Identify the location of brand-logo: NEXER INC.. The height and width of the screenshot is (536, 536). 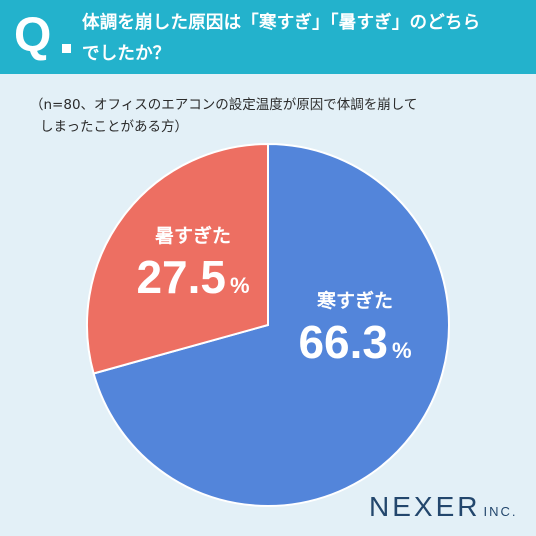
(443, 507).